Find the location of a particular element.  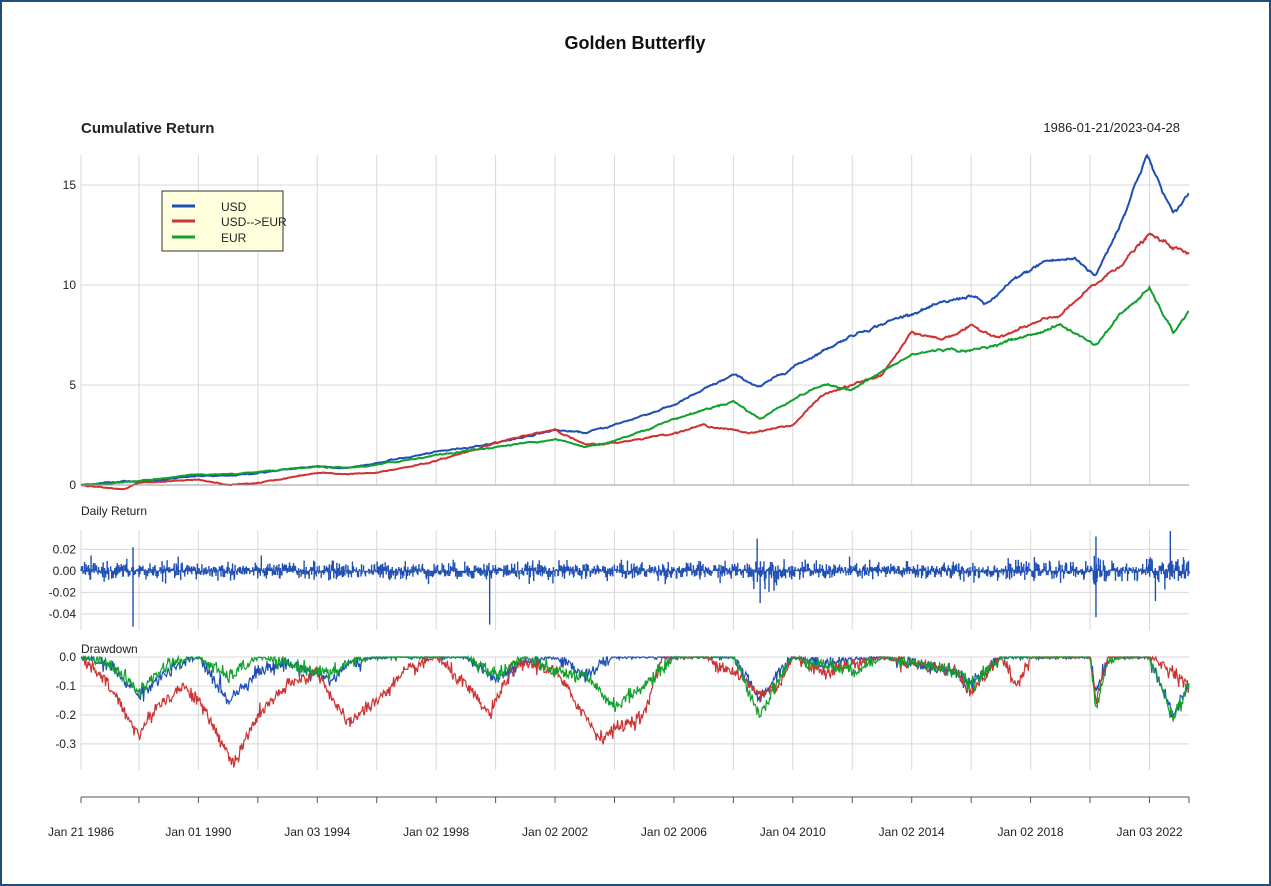

date-range-label: 1986-01-21/2023-04-28 is located at coordinates (1111, 127).